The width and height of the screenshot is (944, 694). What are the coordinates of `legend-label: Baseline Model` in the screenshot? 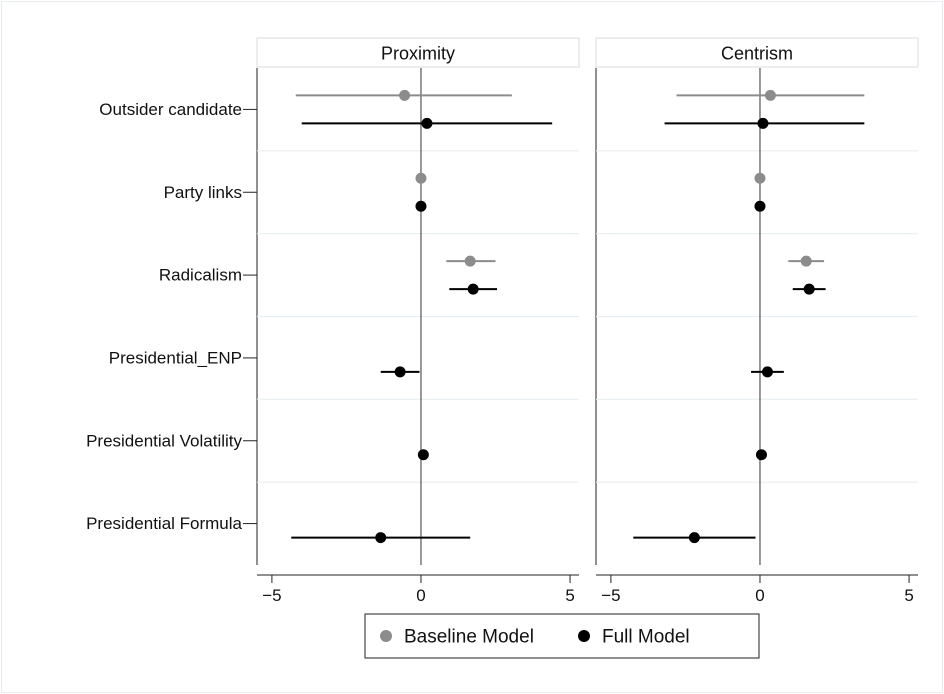 It's located at (469, 637).